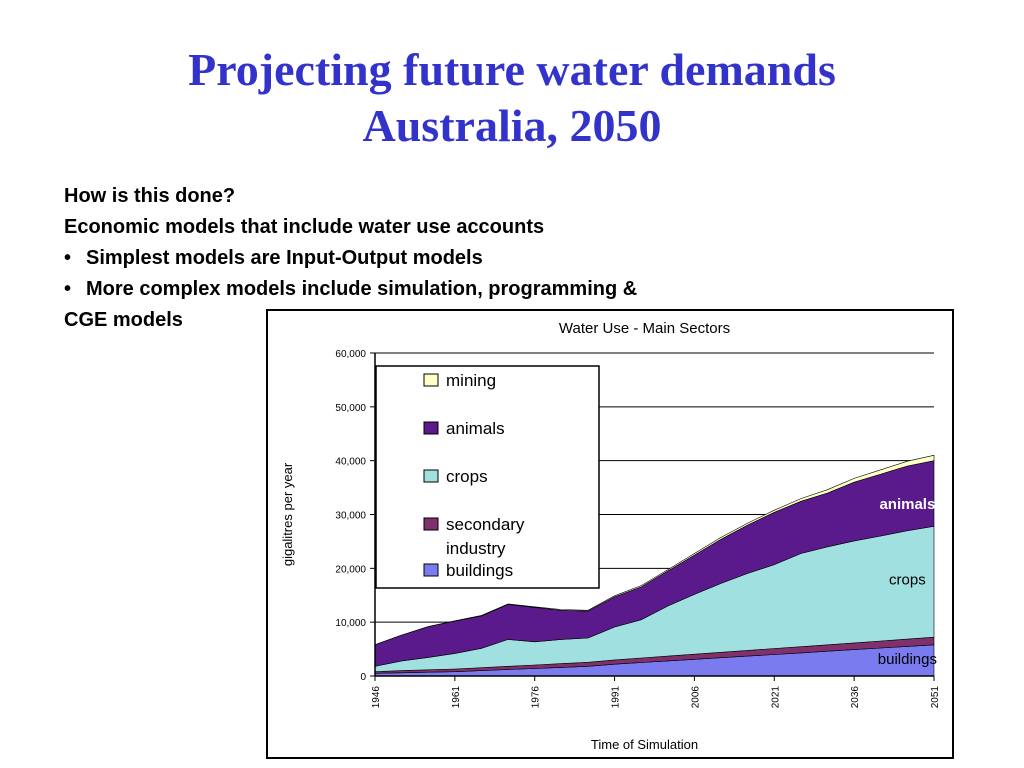  I want to click on y-tick-label: 30,000, so click(350, 516).